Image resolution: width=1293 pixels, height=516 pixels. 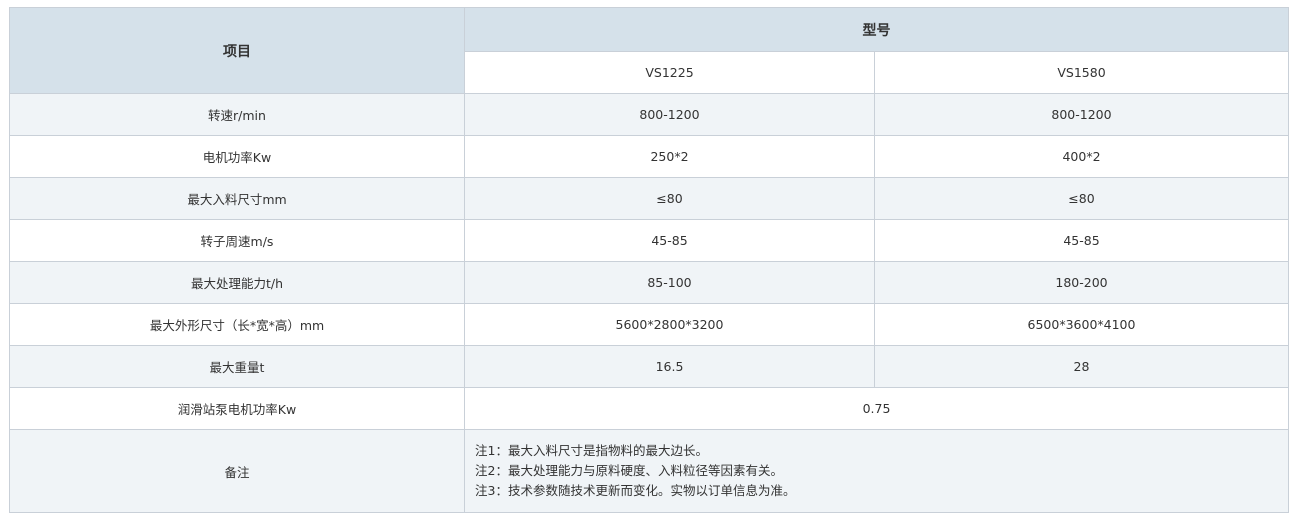 I want to click on table-row: 转速r/min 800-1200 800-1200, so click(x=649, y=114).